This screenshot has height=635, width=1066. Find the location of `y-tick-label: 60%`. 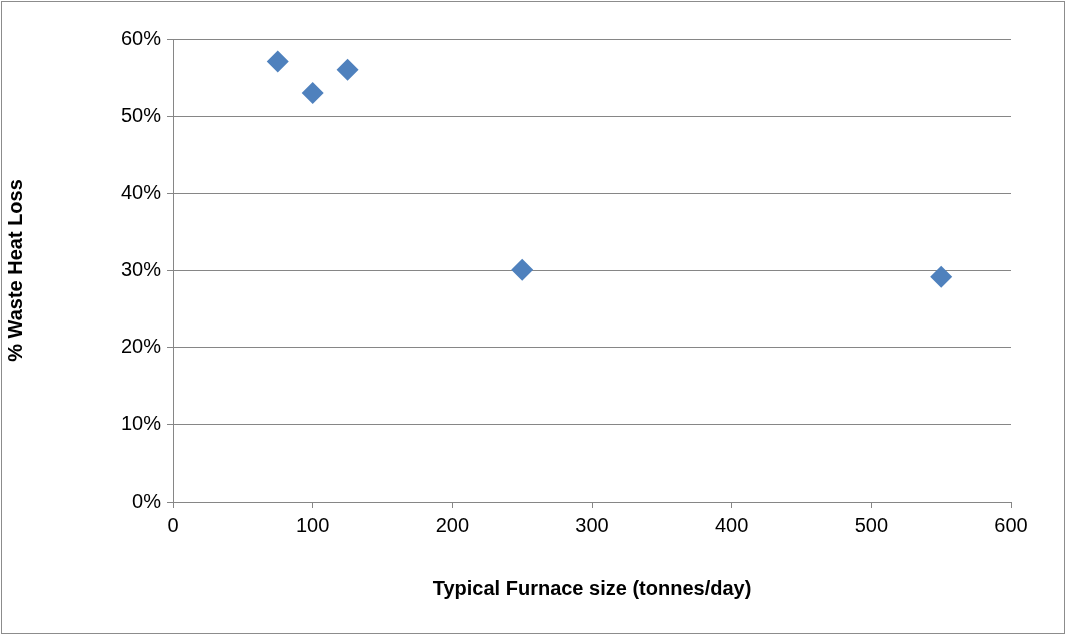

y-tick-label: 60% is located at coordinates (141, 37).